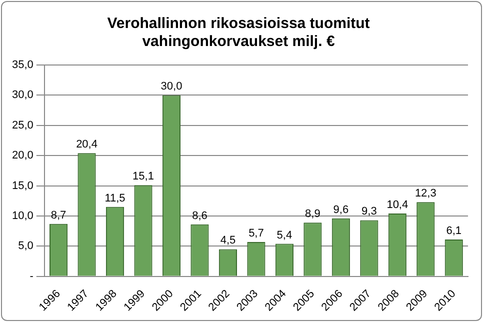  Describe the element at coordinates (369, 212) in the screenshot. I see `data-label: 9,3` at that location.